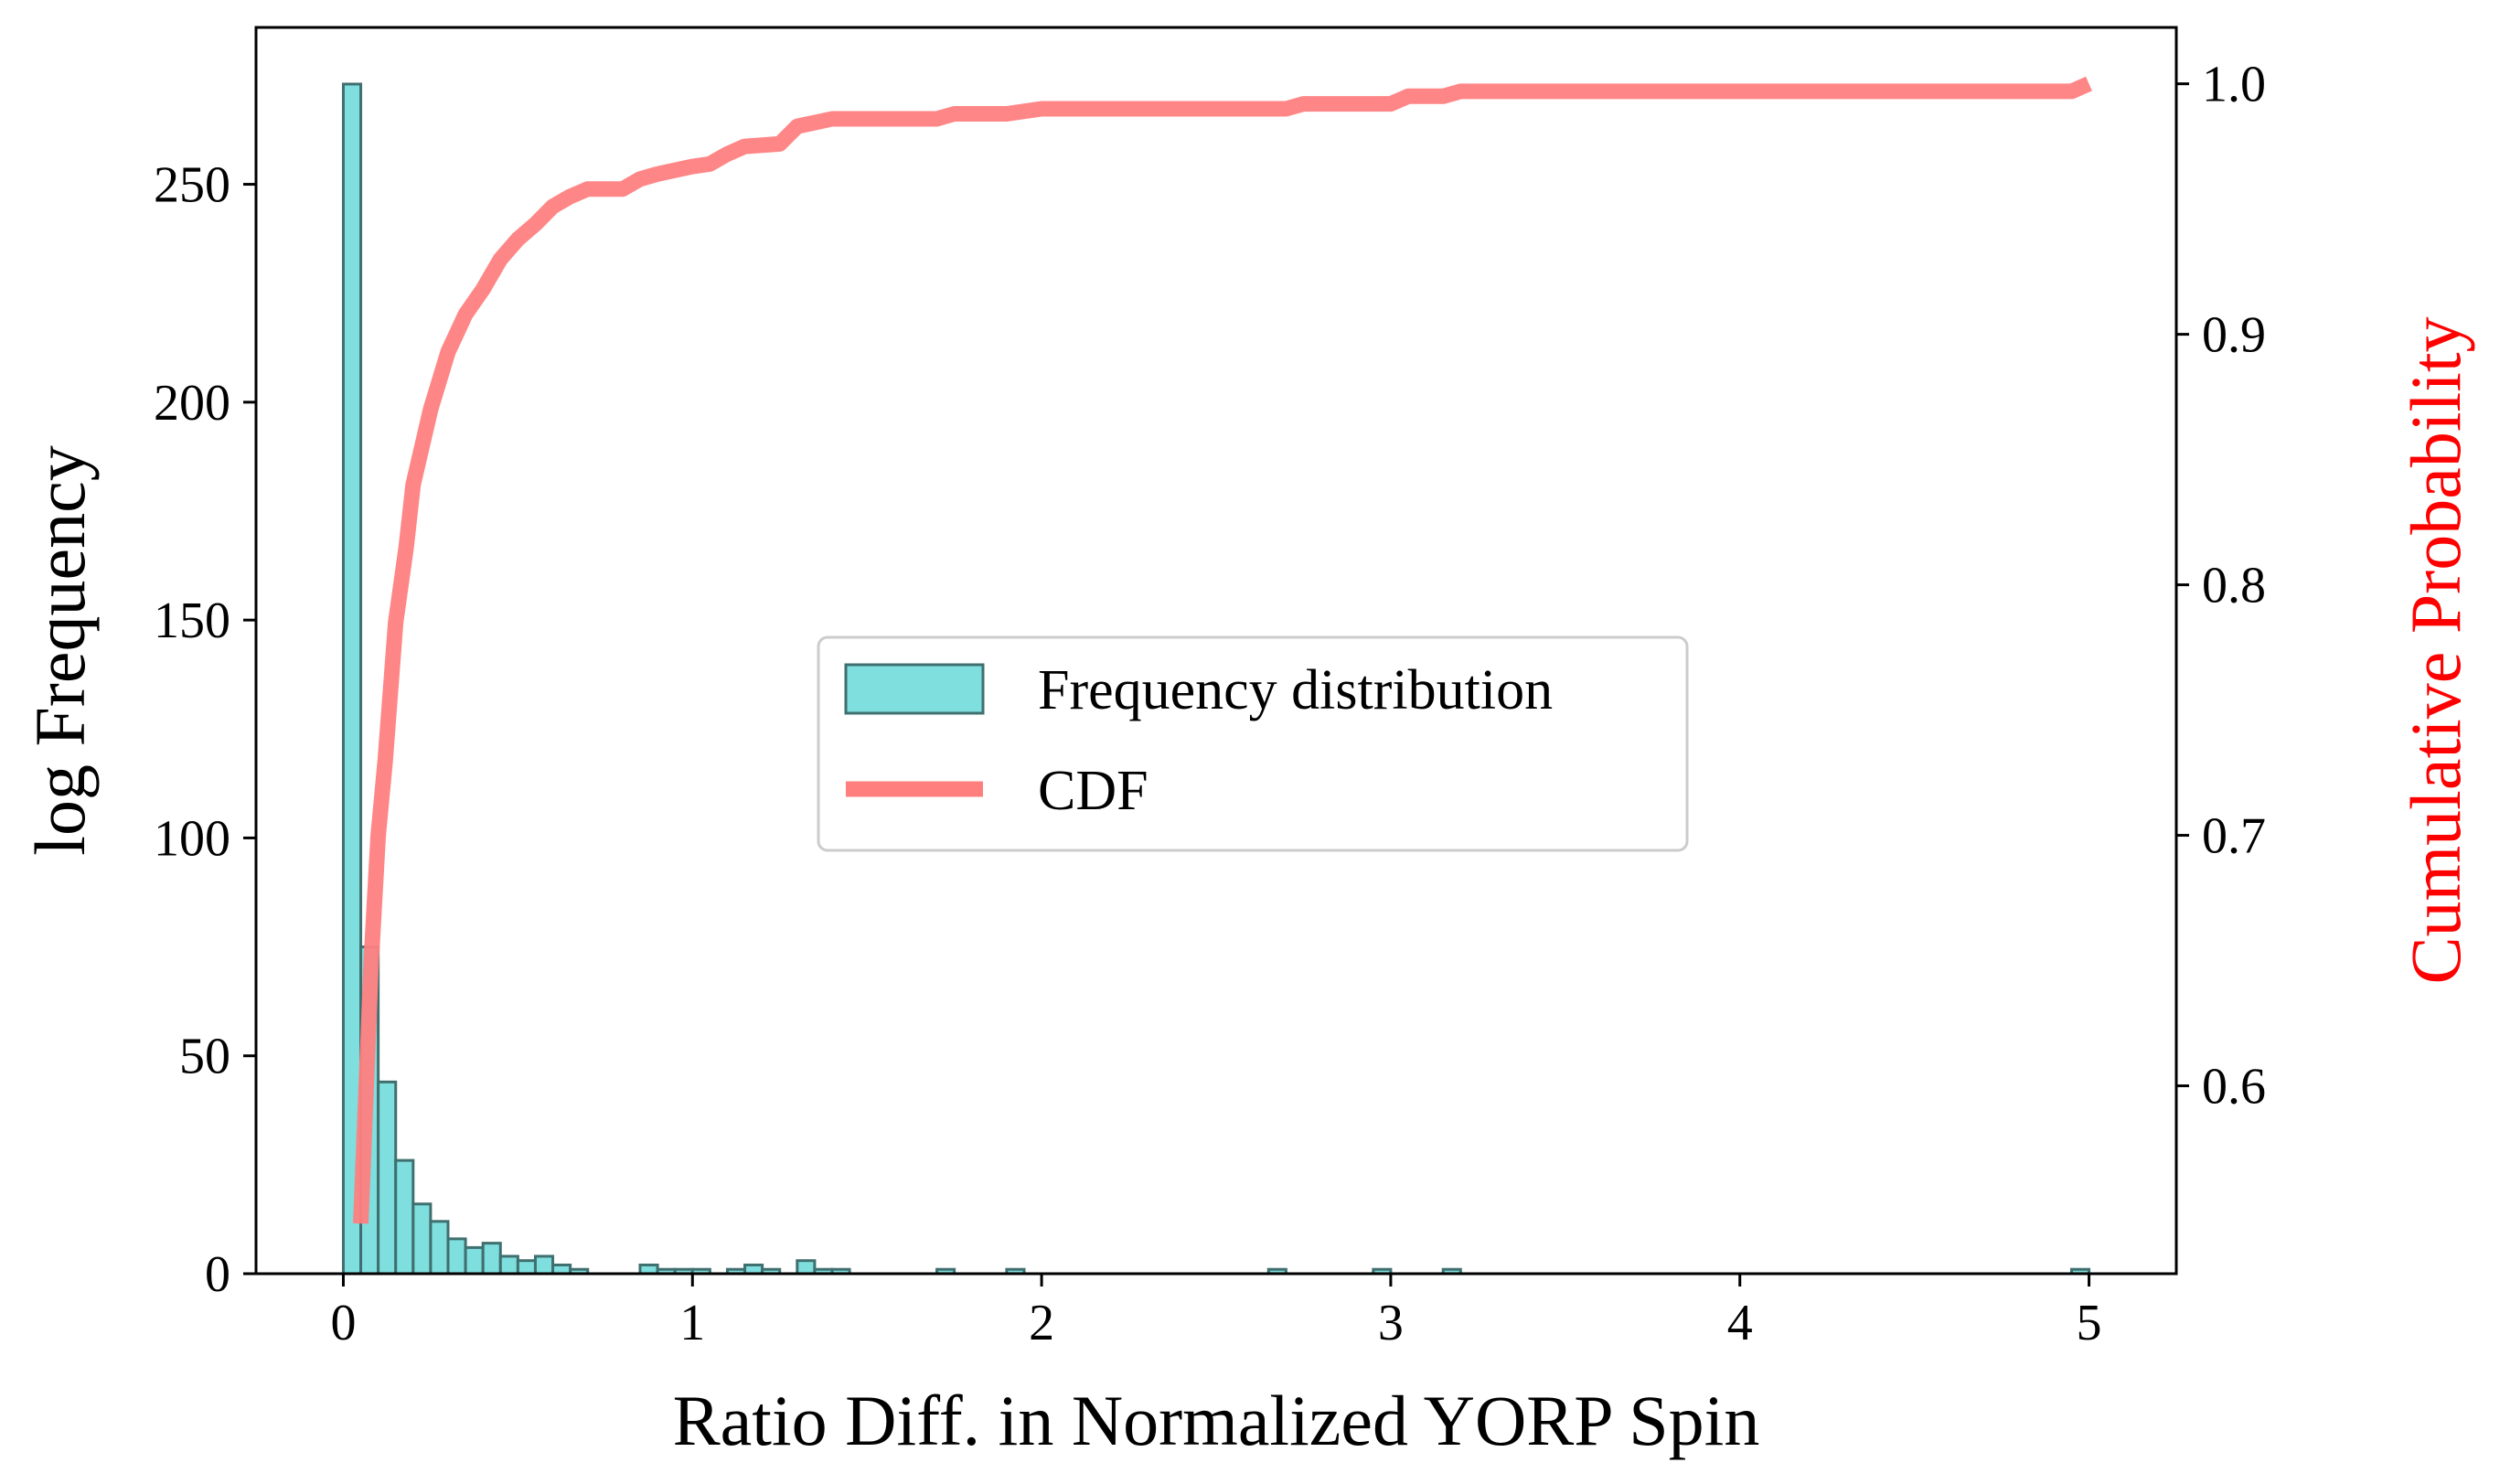 The width and height of the screenshot is (2500, 1484). I want to click on legend: Frequency distribution CDF, so click(1253, 743).